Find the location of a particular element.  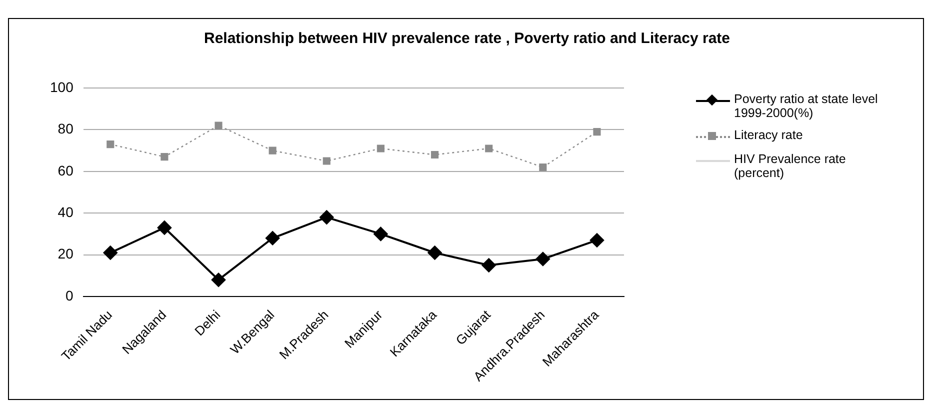

y-tick-label: 100 is located at coordinates (62, 86).